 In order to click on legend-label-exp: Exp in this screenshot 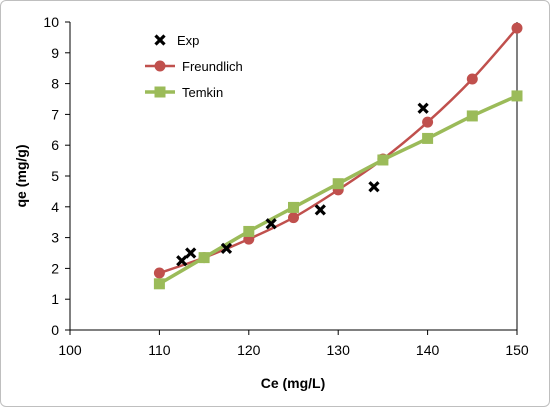, I will do `click(188, 40)`.